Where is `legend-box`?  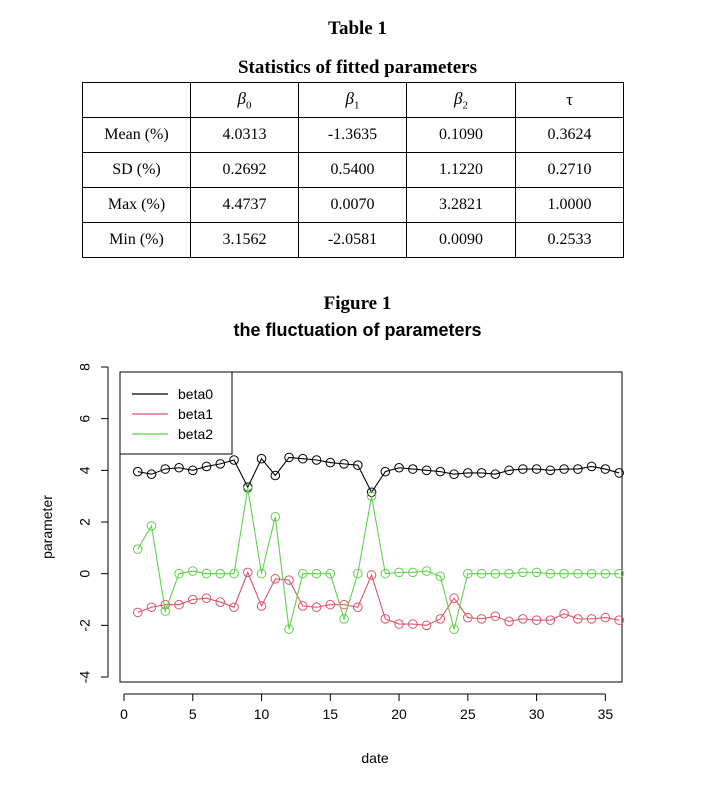
legend-box is located at coordinates (176, 413).